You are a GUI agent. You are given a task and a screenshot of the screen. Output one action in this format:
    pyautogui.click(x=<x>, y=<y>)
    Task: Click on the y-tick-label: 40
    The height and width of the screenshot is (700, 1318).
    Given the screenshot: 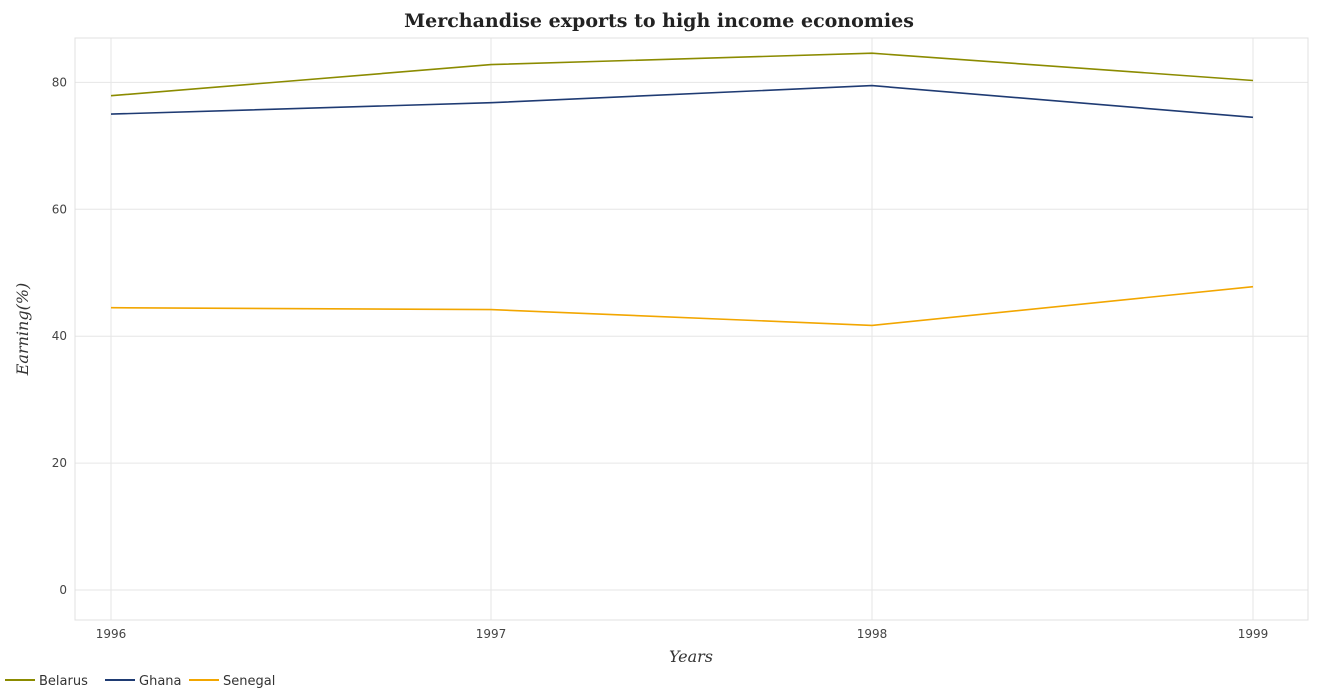 What is the action you would take?
    pyautogui.click(x=59, y=336)
    